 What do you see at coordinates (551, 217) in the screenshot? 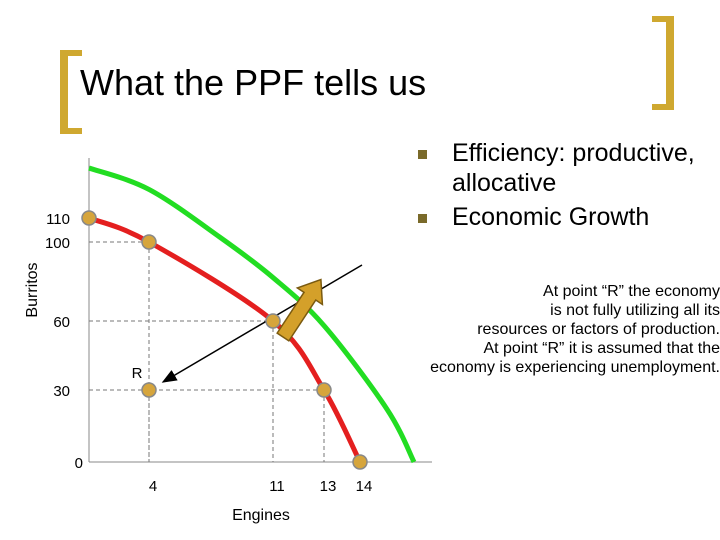
I see `bullet-text: Economic Growth` at bounding box center [551, 217].